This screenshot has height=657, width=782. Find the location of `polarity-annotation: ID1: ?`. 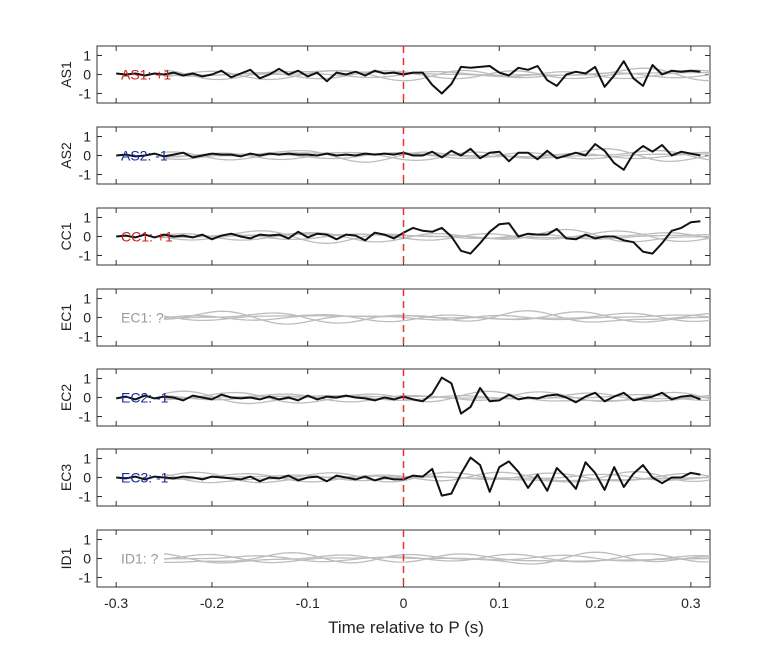

polarity-annotation: ID1: ? is located at coordinates (140, 559).